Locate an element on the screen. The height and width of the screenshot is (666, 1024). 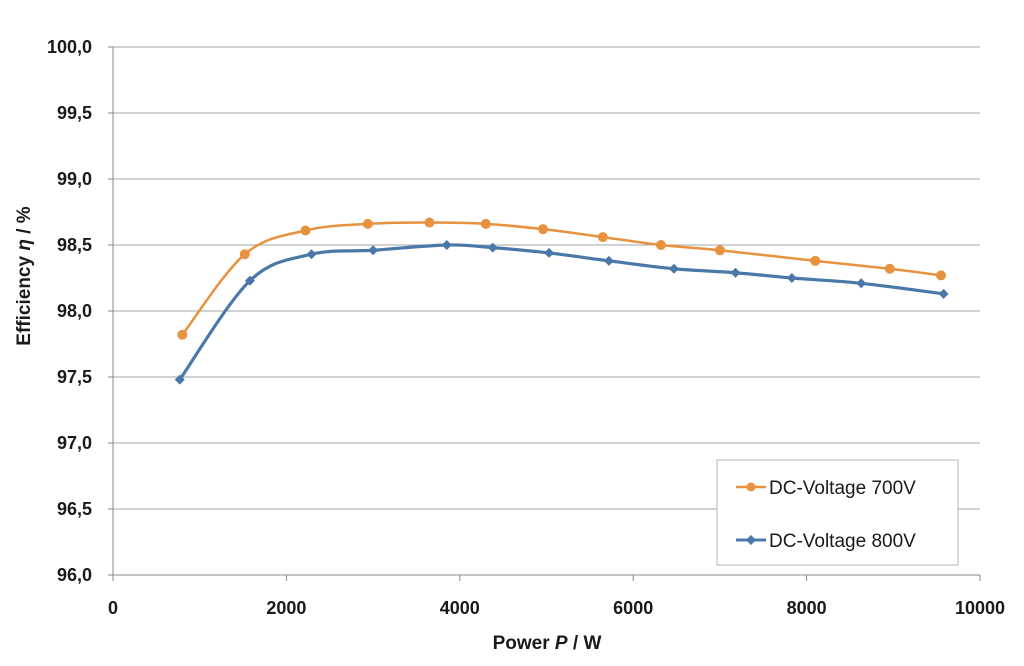
x-tick-label: 6000 is located at coordinates (633, 608).